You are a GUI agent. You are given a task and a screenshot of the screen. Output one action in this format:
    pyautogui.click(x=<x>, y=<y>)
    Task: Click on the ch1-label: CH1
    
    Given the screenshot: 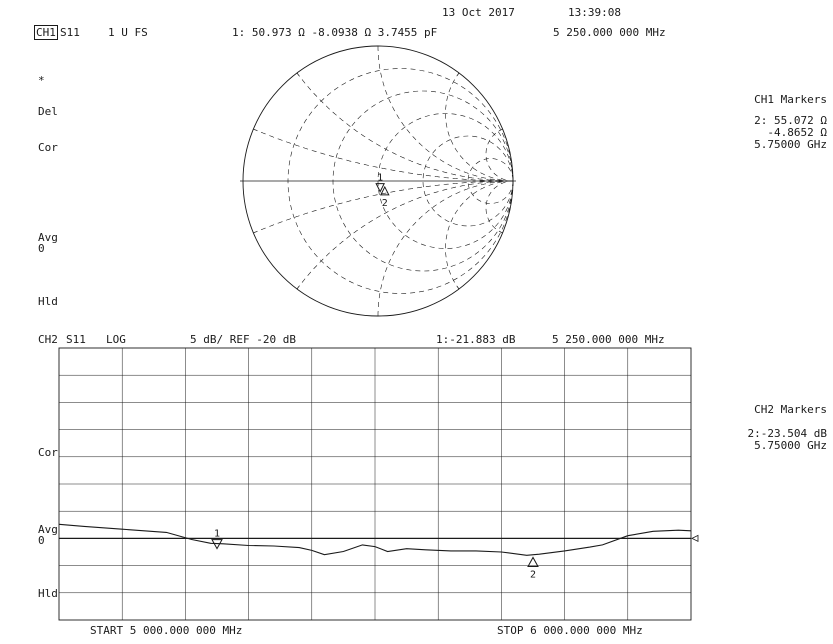 What is the action you would take?
    pyautogui.click(x=46, y=32)
    